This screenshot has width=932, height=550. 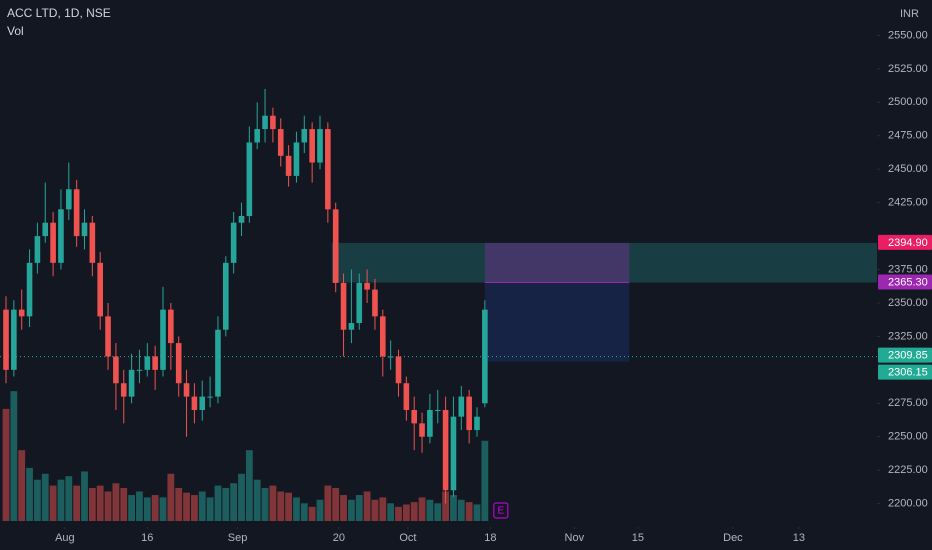 I want to click on y-tick-label: 2375.00, so click(x=908, y=269).